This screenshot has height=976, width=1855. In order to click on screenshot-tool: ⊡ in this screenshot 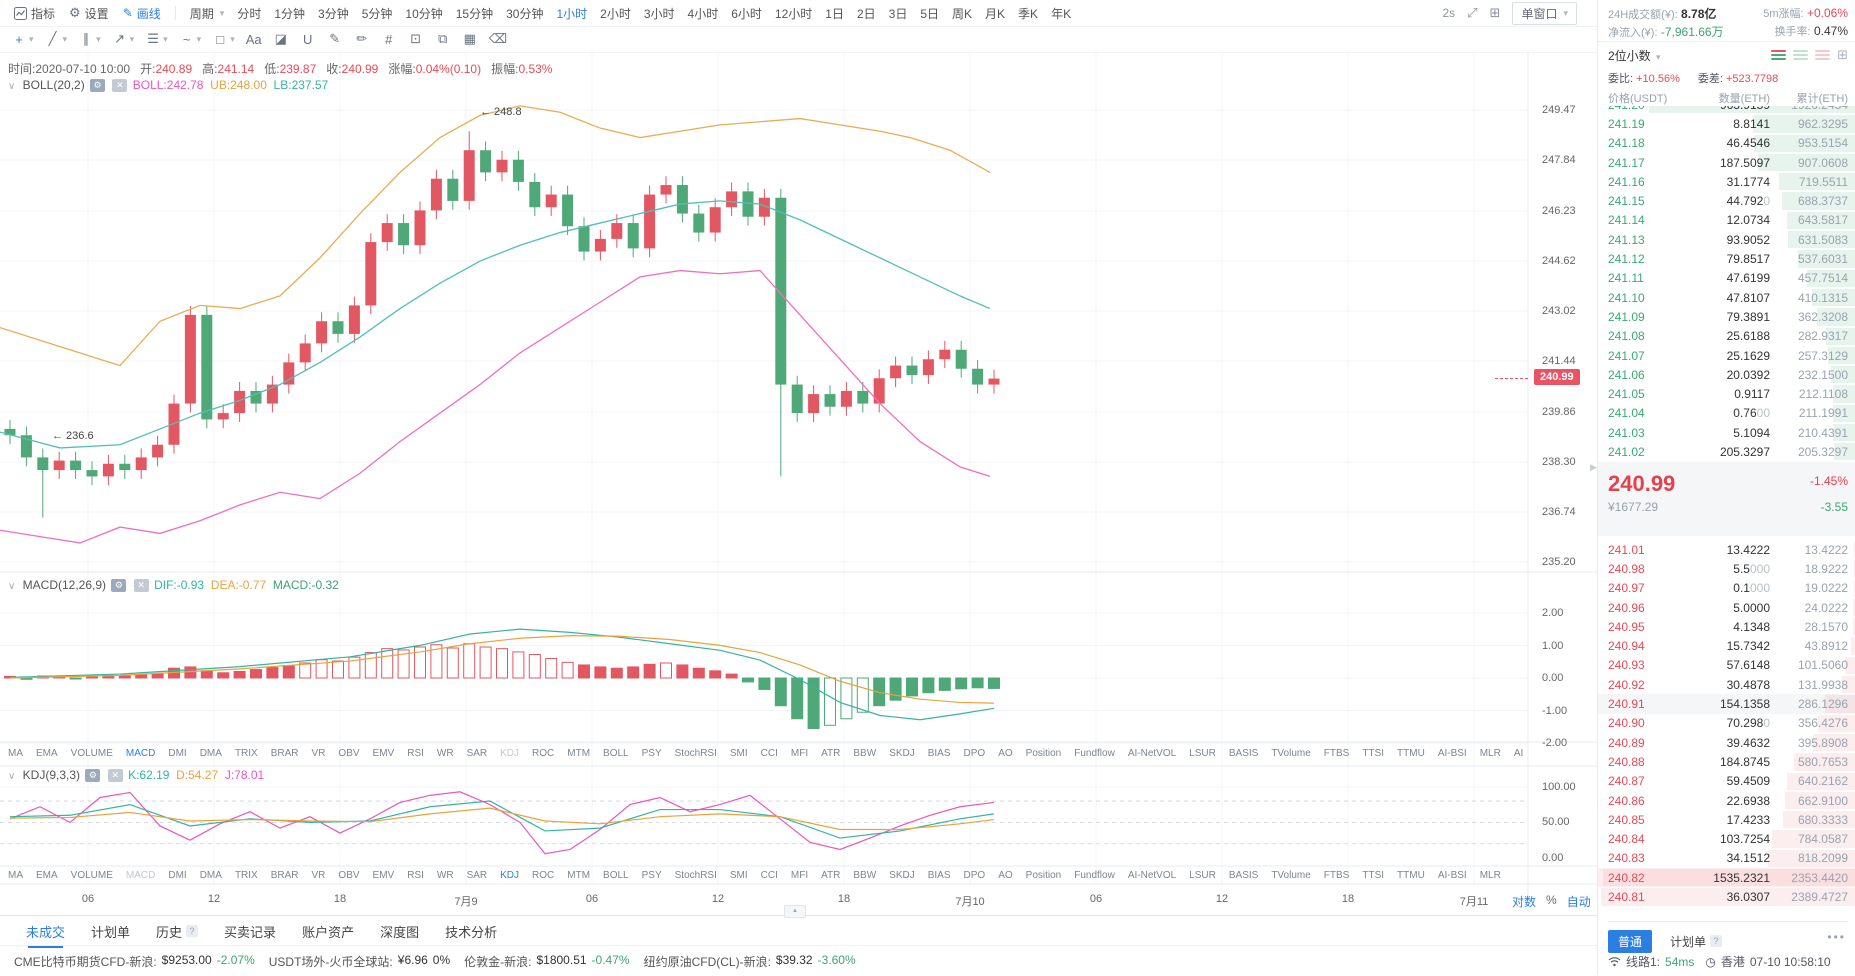, I will do `click(416, 39)`.